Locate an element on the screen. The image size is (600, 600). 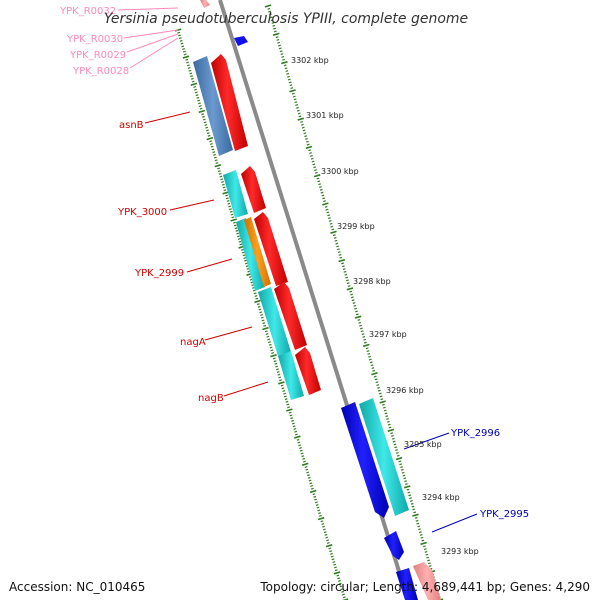
gene-asnB-cds is located at coordinates (229, 102).